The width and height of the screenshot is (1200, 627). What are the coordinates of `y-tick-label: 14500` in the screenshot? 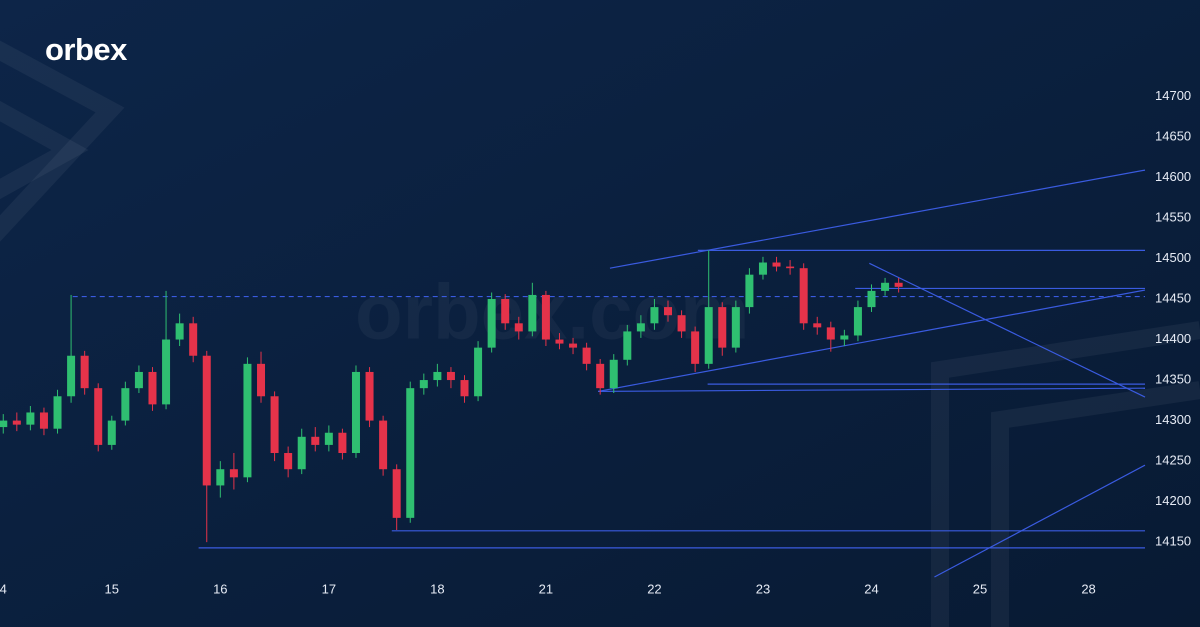 It's located at (1173, 257).